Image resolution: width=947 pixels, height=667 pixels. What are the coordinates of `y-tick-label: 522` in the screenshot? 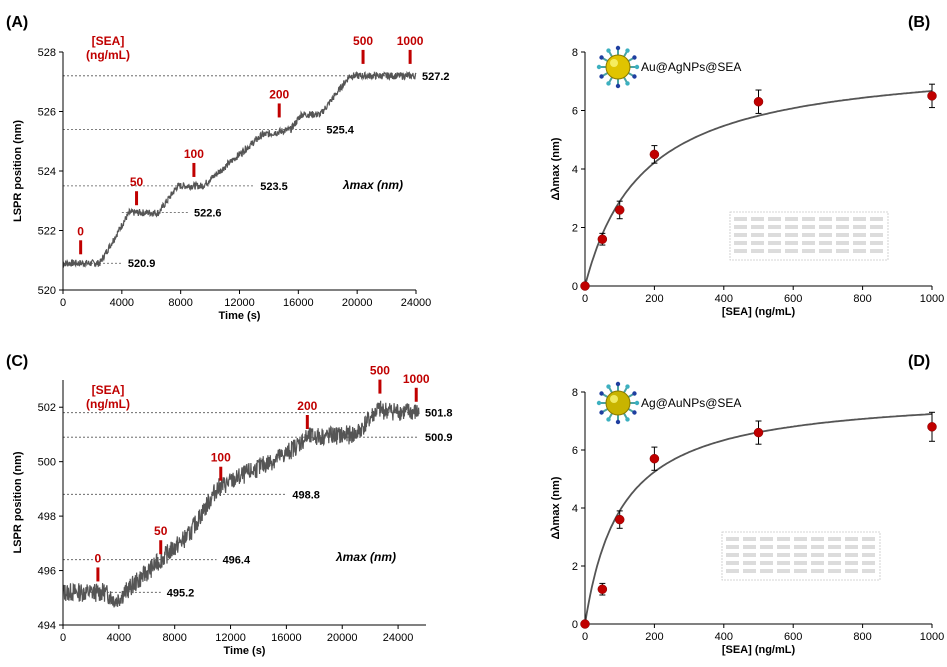 It's located at (47, 232).